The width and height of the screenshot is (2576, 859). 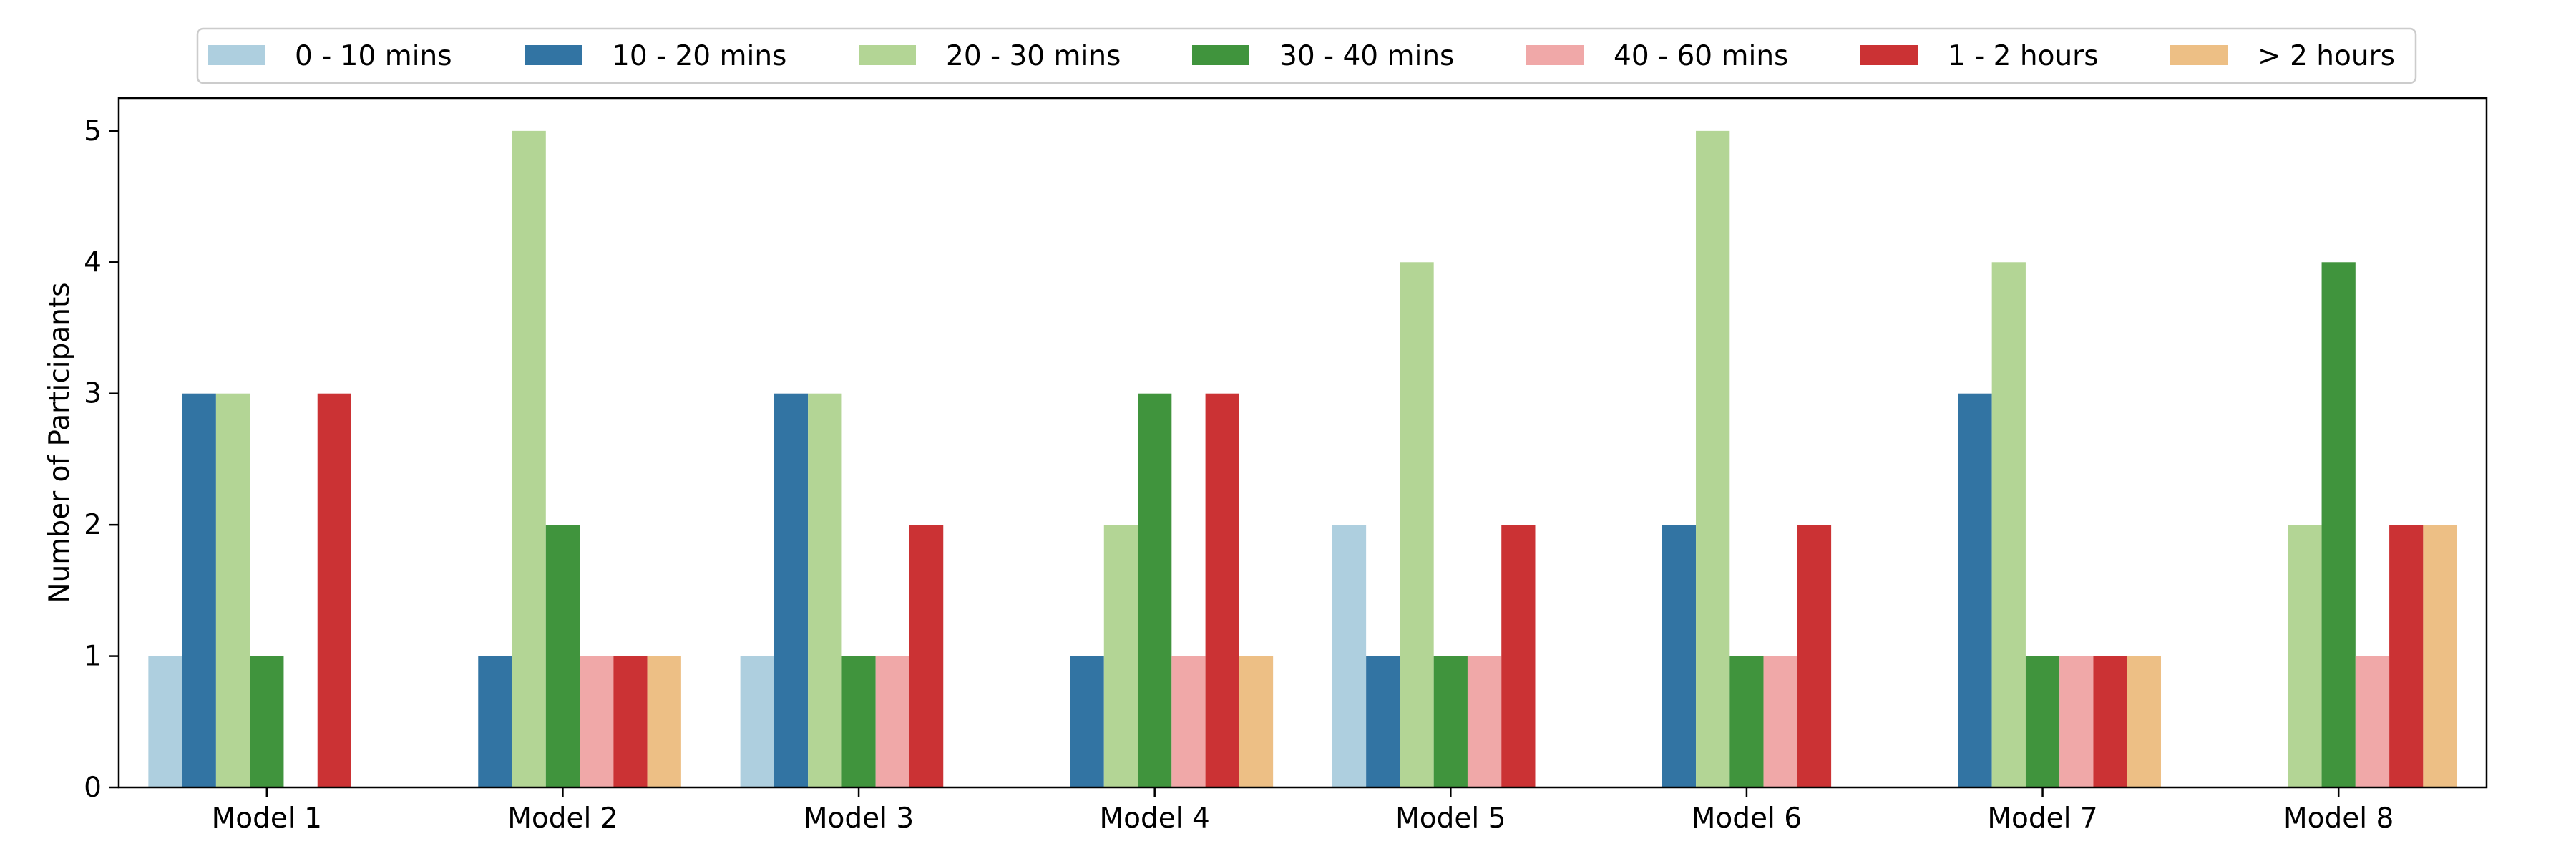 What do you see at coordinates (373, 56) in the screenshot?
I see `legend-label: 0 - 10 mins` at bounding box center [373, 56].